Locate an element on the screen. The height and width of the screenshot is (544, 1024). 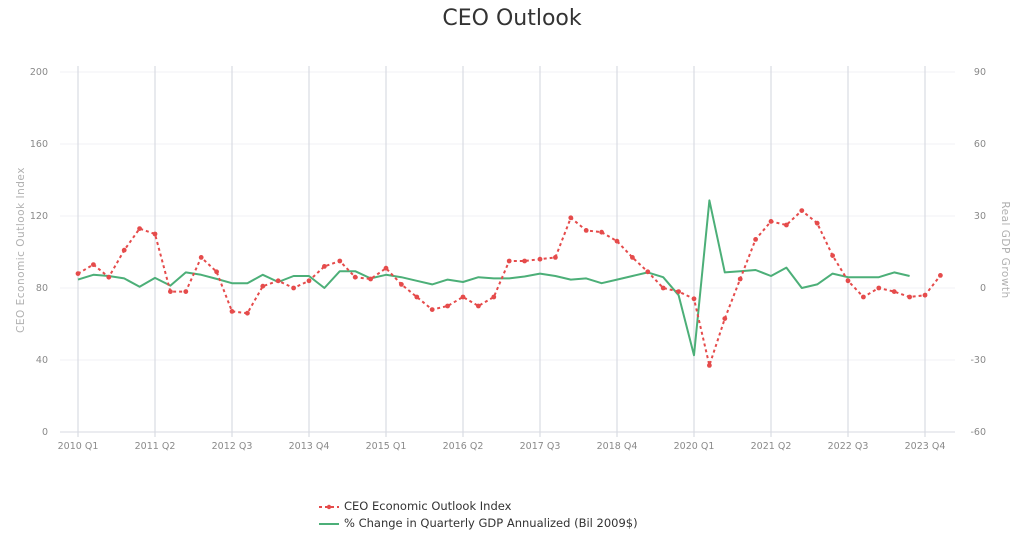
left-axis-title: CEO Economic Outlook Index is located at coordinates (21, 250).